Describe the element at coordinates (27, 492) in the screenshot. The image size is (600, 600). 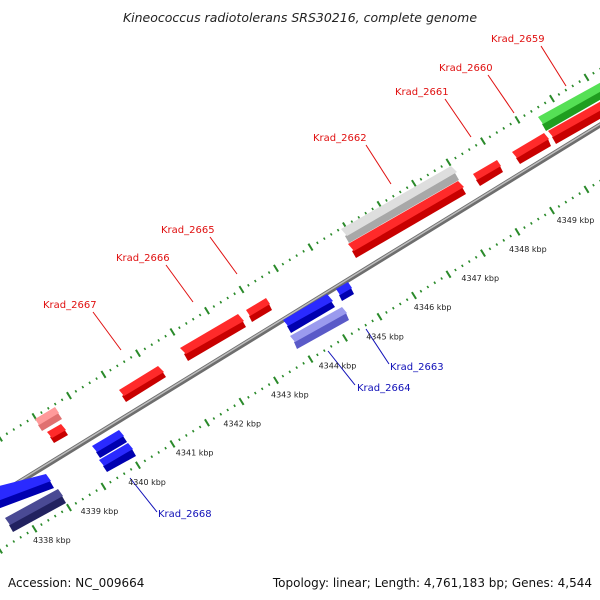
I see `gene-arrow-krad-2668-a` at that location.